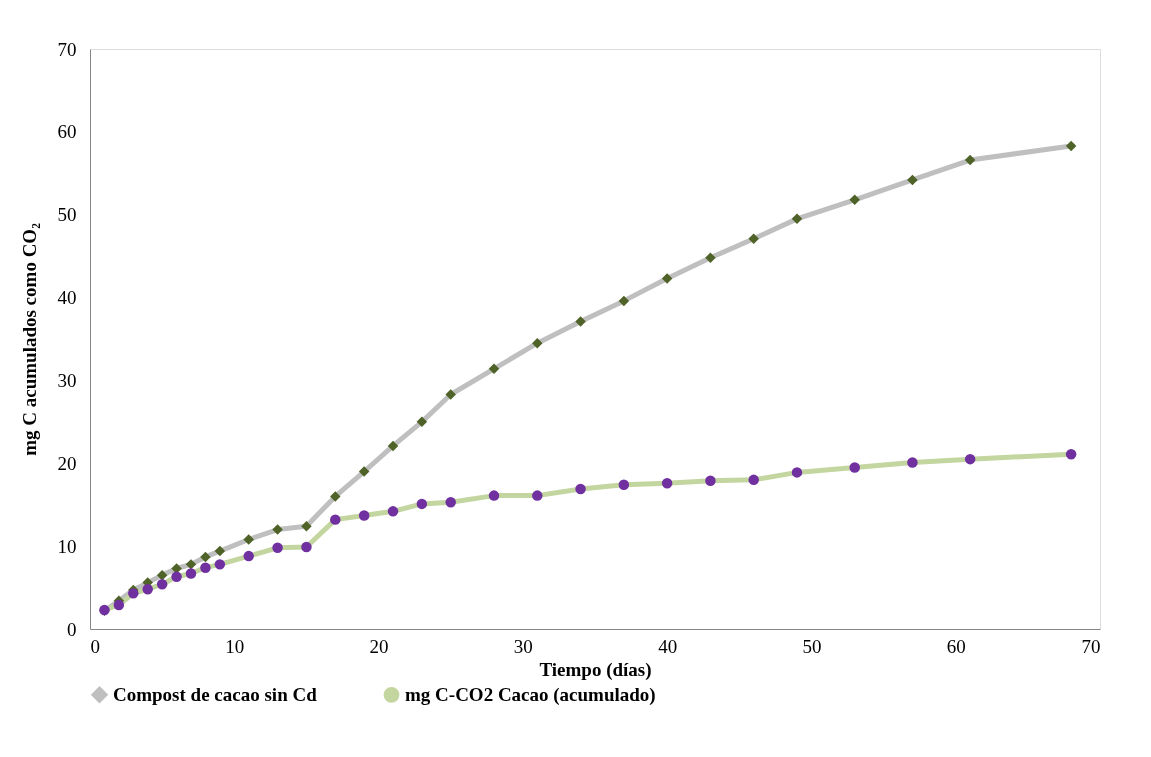  Describe the element at coordinates (67, 215) in the screenshot. I see `y-tick-label: 50` at that location.